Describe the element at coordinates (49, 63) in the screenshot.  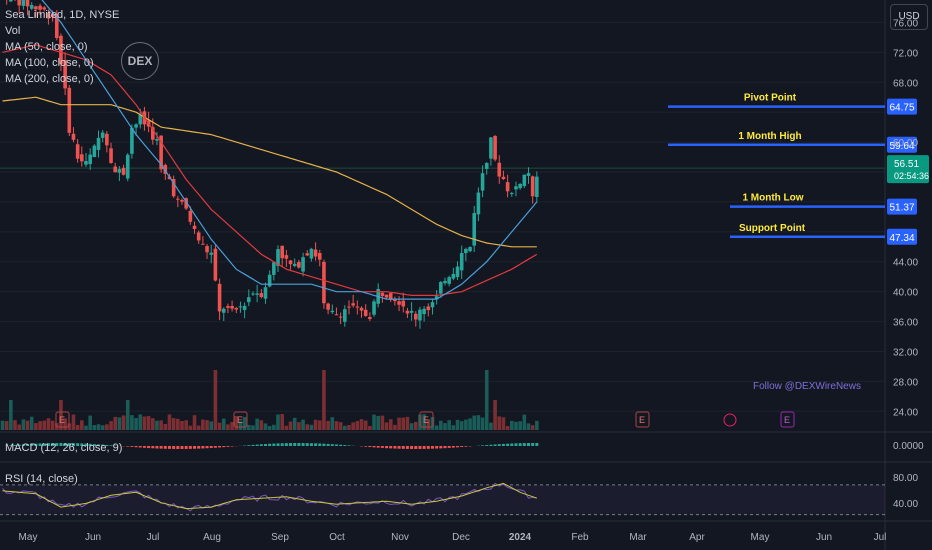
I see `legend-ma100: MA (100, close, 0)` at that location.